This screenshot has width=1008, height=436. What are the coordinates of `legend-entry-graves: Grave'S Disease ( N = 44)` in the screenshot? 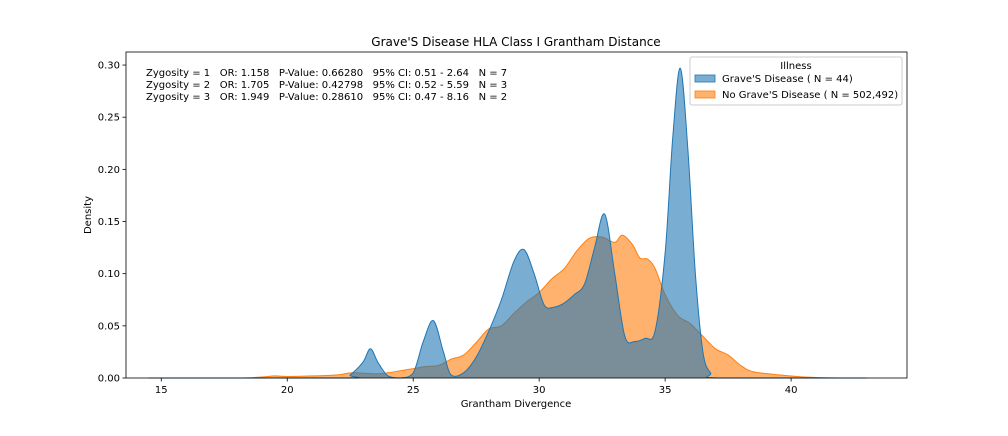 It's located at (787, 79).